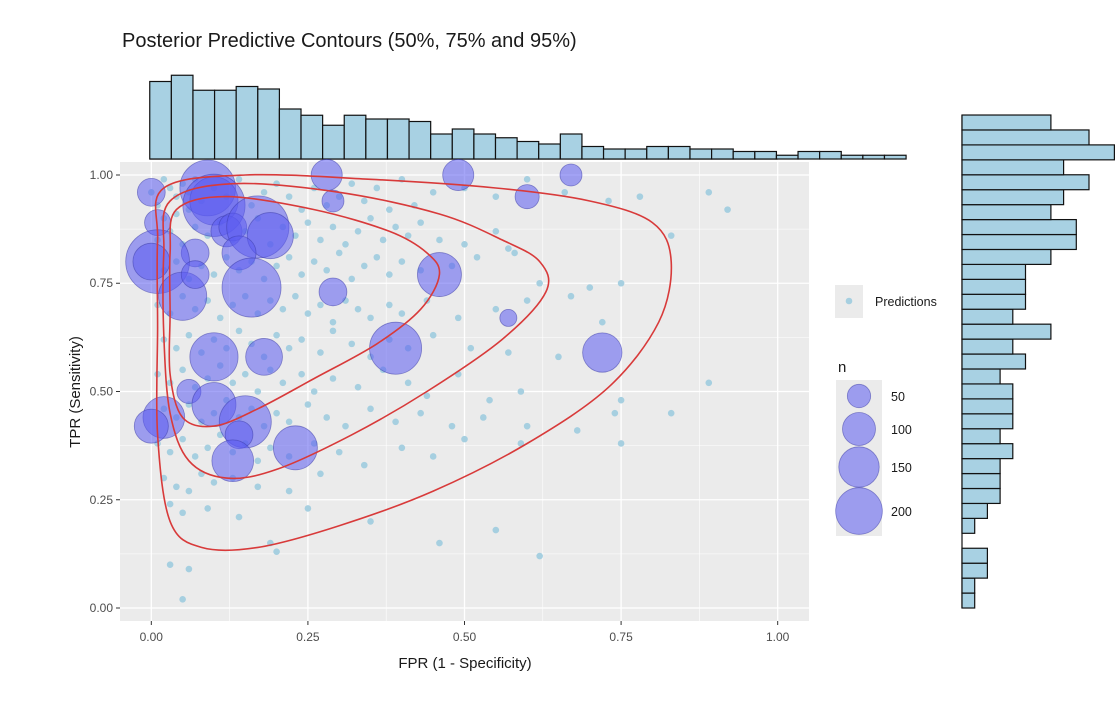  Describe the element at coordinates (842, 367) in the screenshot. I see `legend-size-title: n` at that location.